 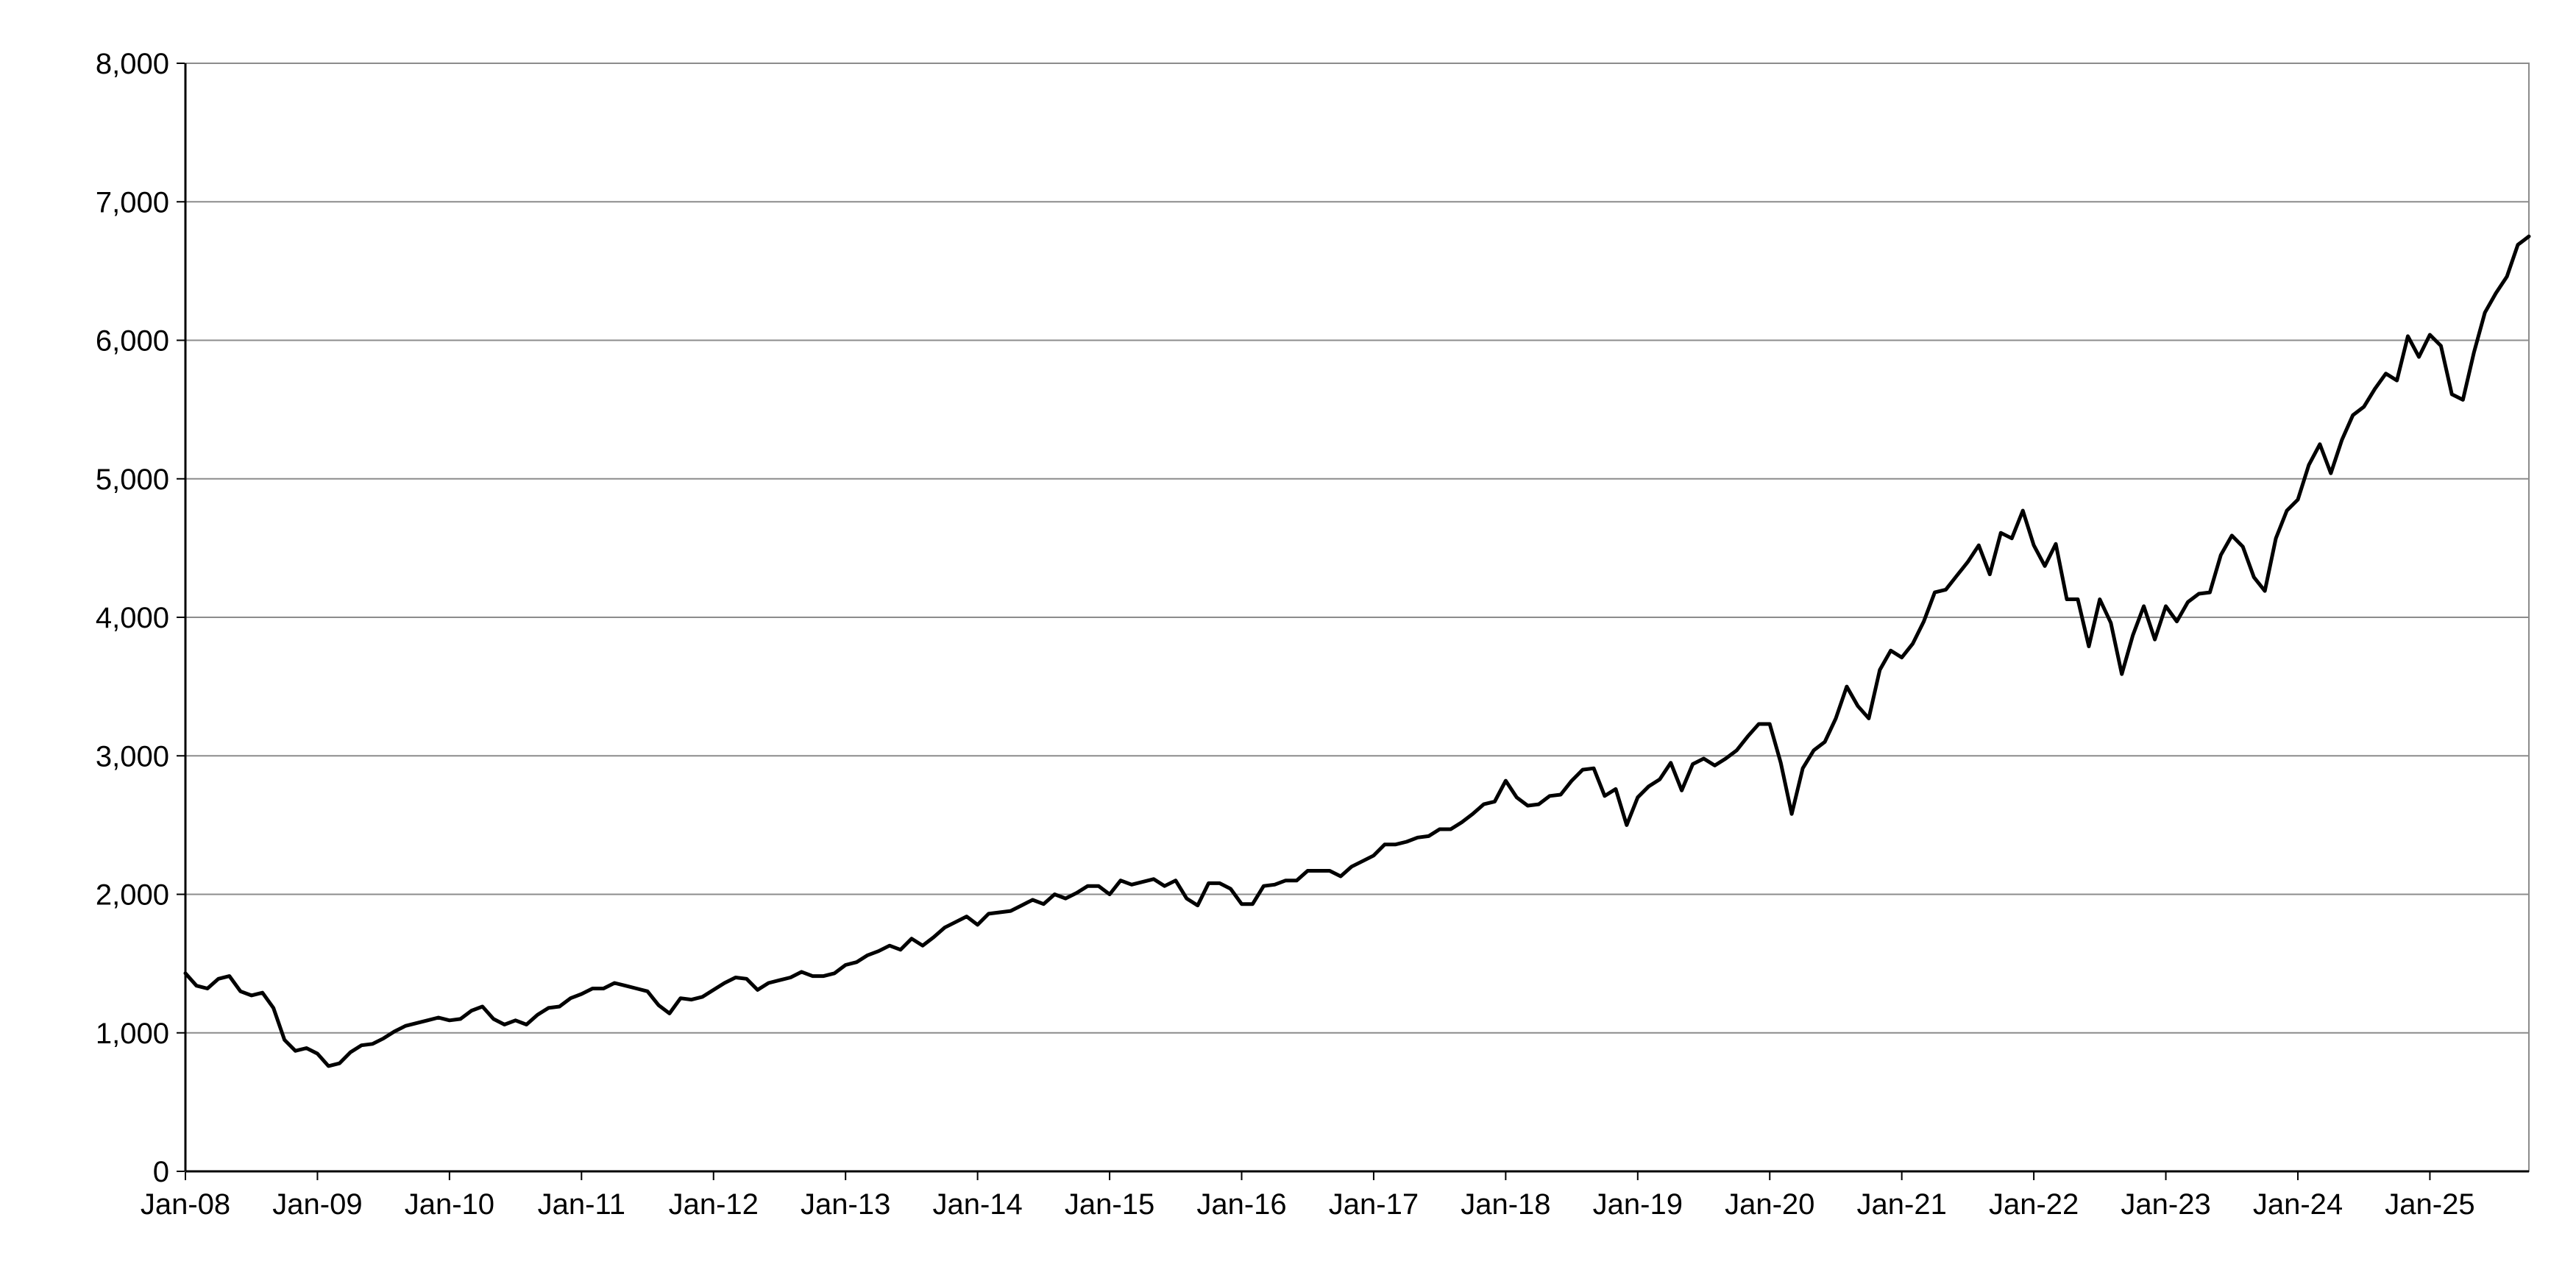 I want to click on x-tick-label: Jan-17, so click(x=1374, y=1204).